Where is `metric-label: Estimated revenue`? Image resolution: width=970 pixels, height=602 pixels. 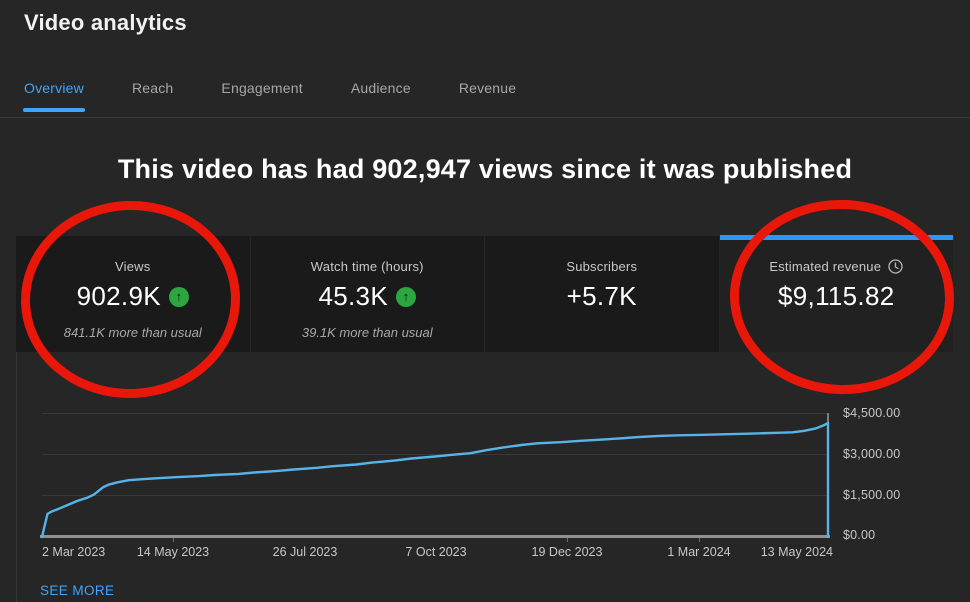 metric-label: Estimated revenue is located at coordinates (825, 266).